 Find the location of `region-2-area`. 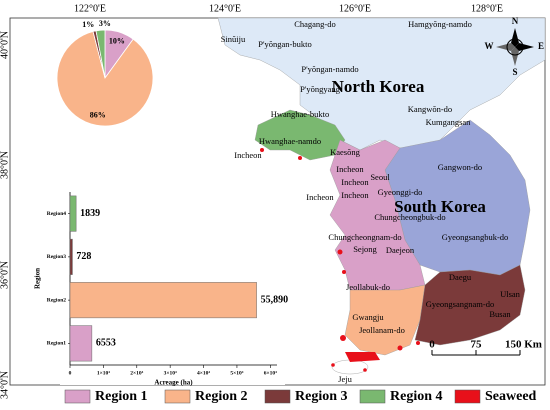

region-2-area is located at coordinates (385, 320).